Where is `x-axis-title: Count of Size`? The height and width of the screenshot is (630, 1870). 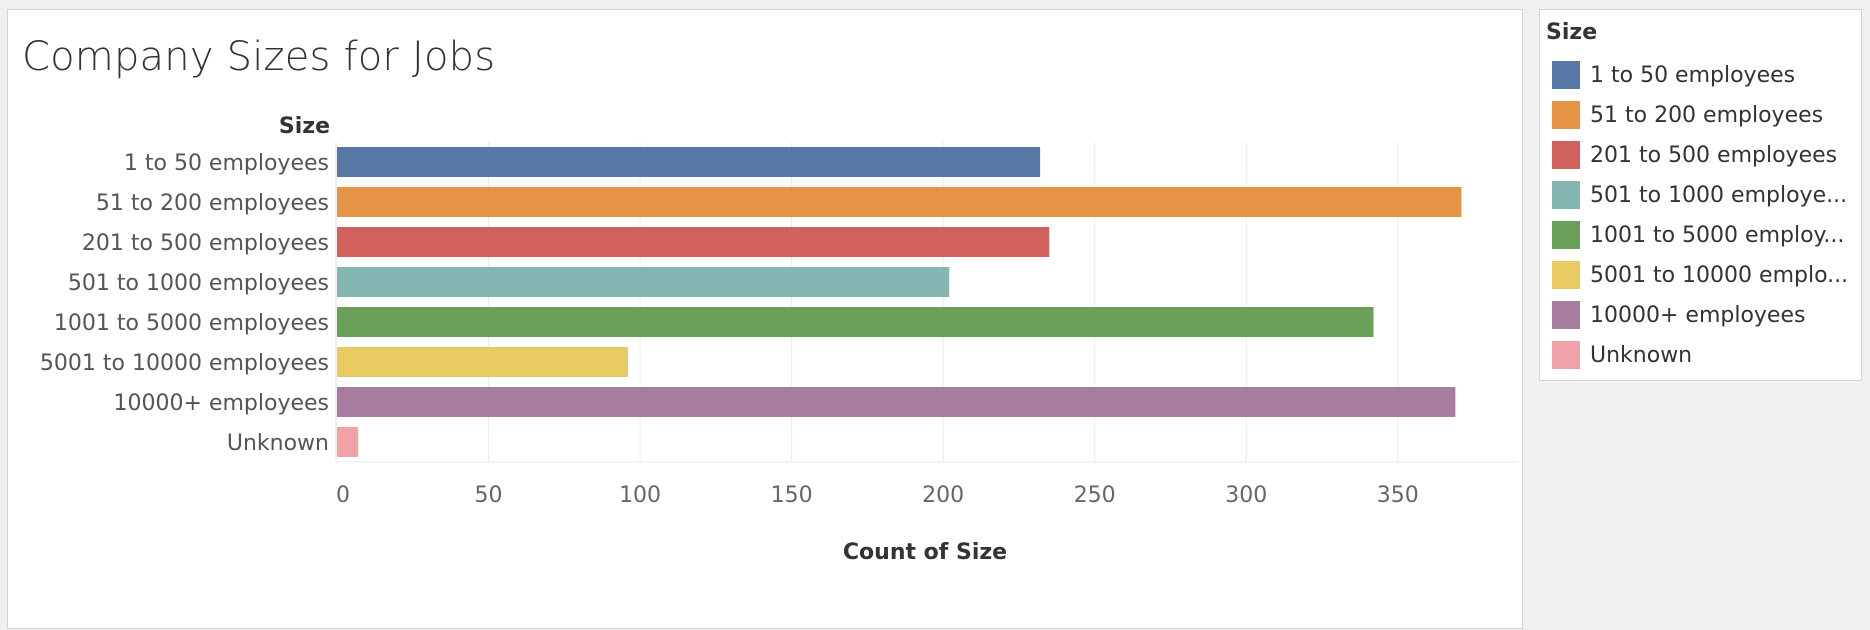
x-axis-title: Count of Size is located at coordinates (925, 552).